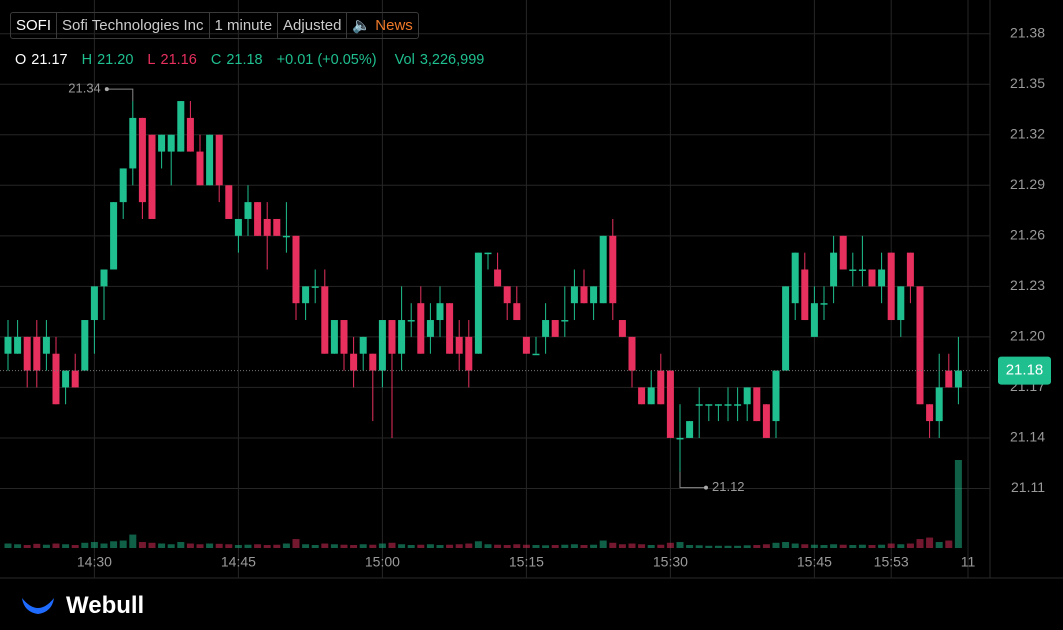 The image size is (1063, 630). I want to click on low-marker-label: 21.12, so click(728, 486).